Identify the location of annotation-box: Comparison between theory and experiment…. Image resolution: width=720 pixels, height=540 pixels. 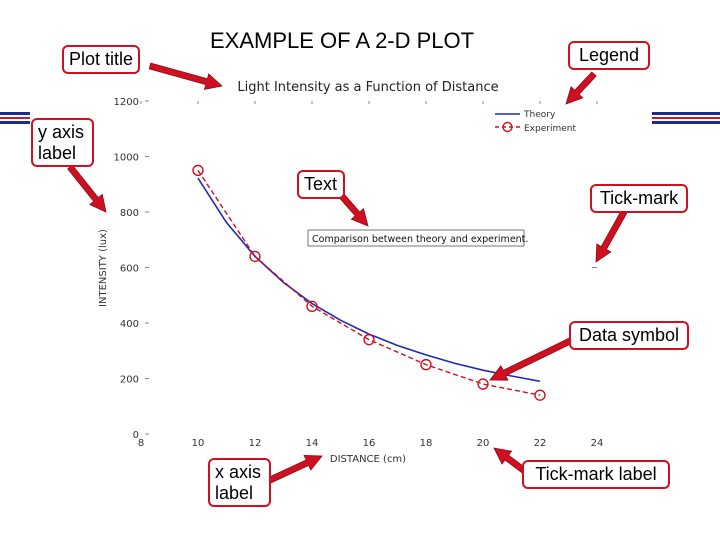
(417, 238).